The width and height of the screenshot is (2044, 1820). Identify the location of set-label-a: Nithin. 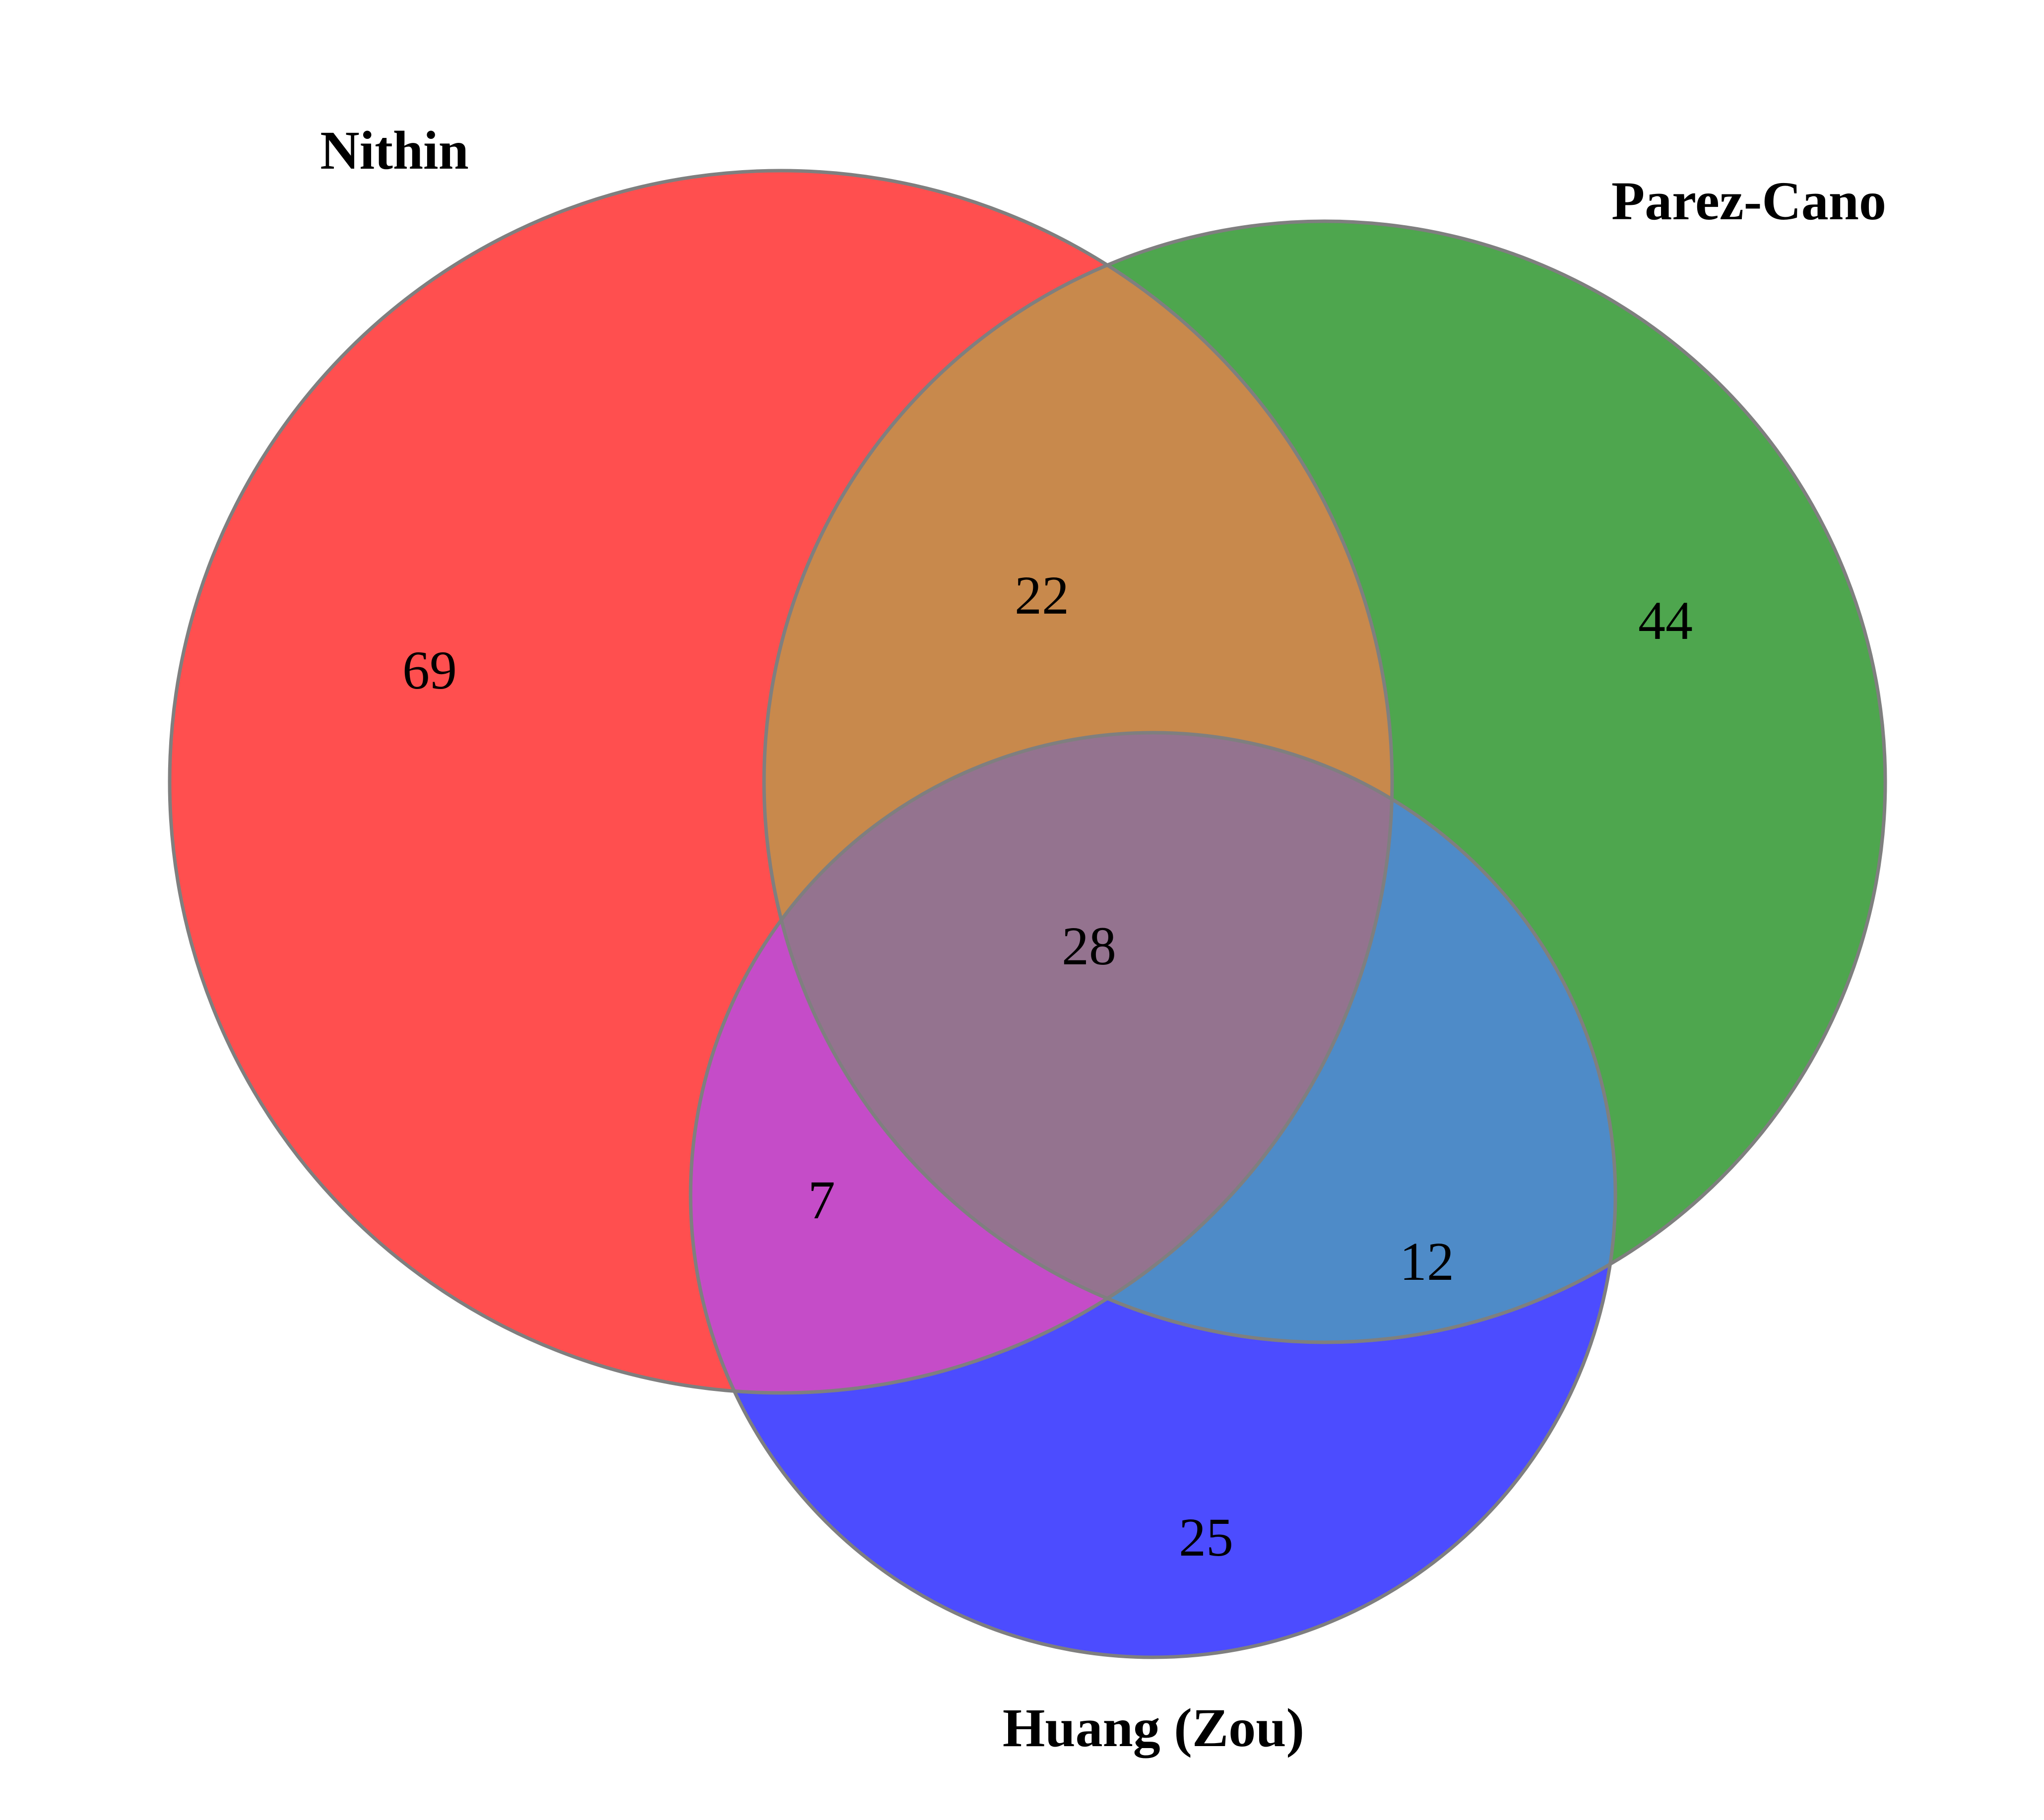
(394, 150).